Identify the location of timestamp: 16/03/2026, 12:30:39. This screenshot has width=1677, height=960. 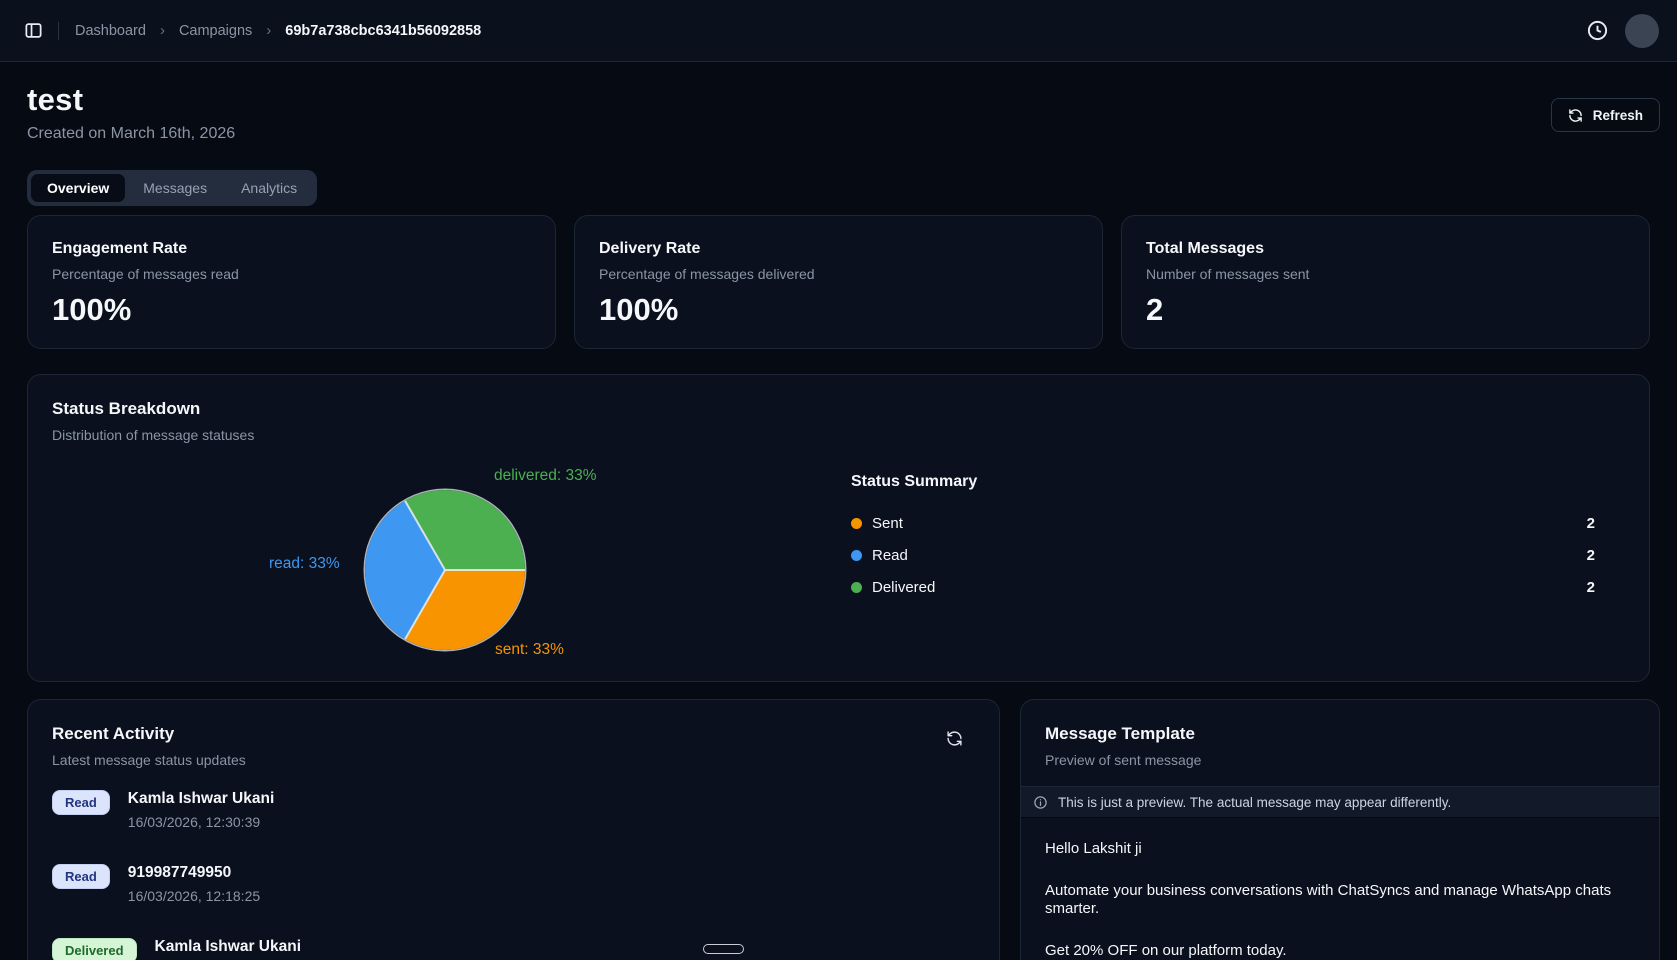
(194, 822).